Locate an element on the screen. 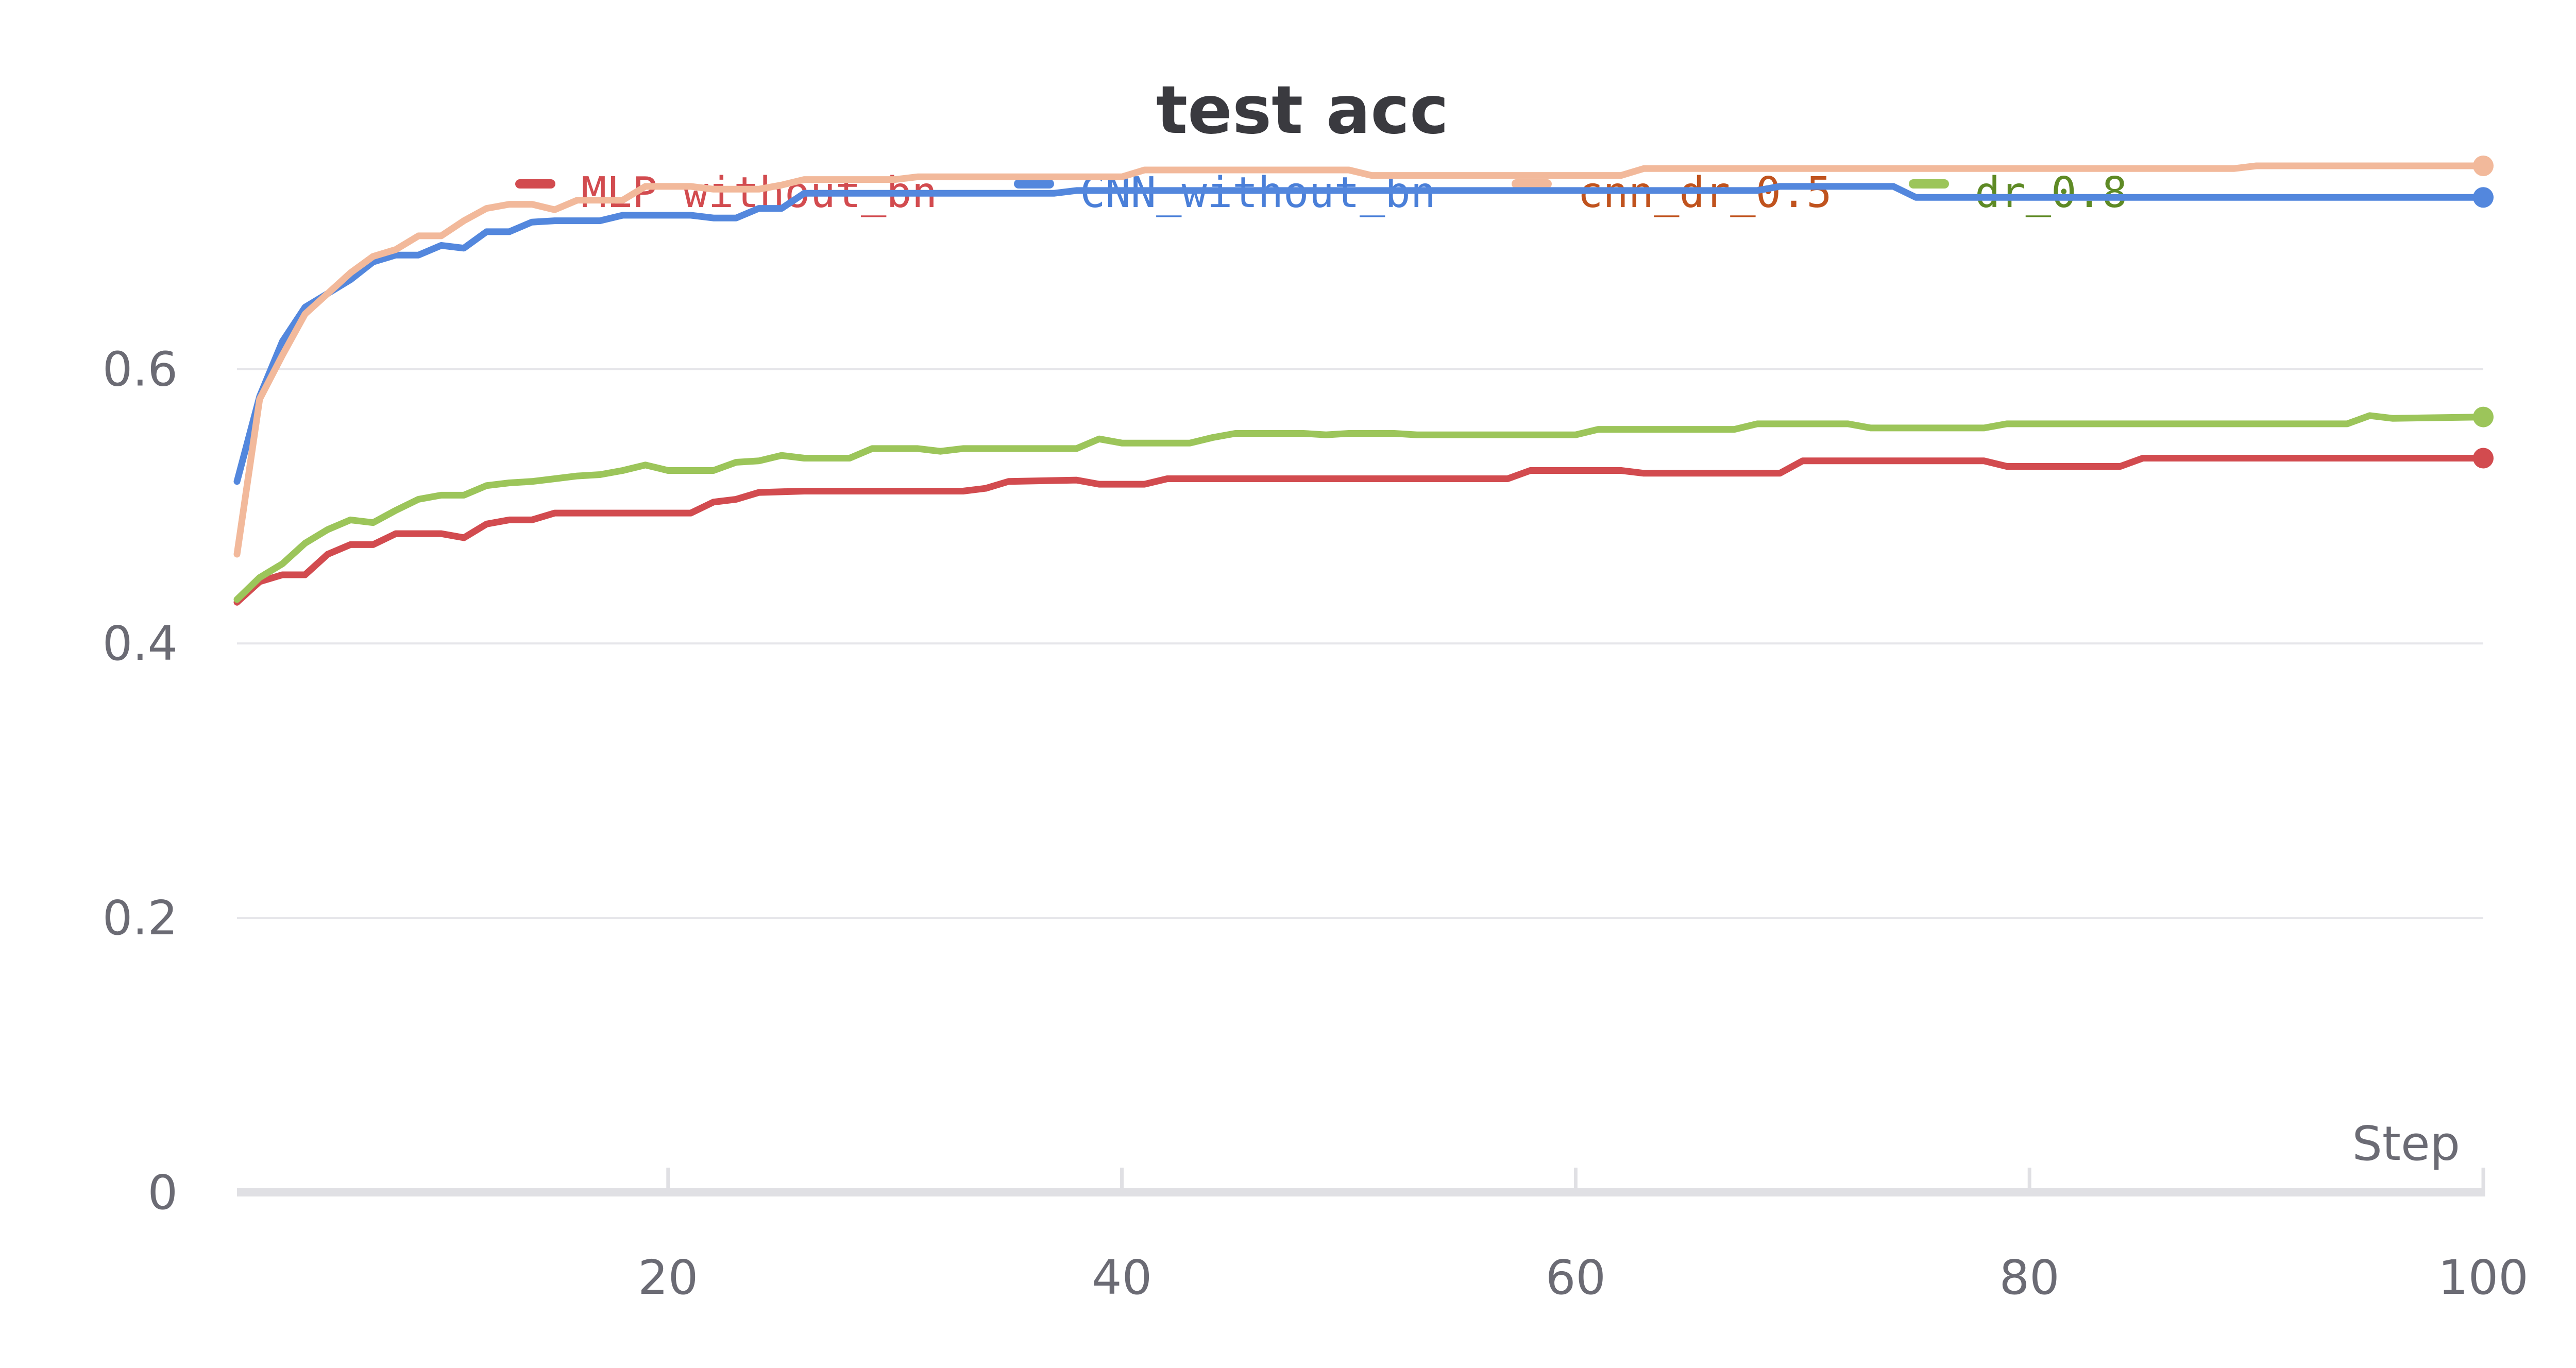  x-tick-label: 100 is located at coordinates (2483, 1277).